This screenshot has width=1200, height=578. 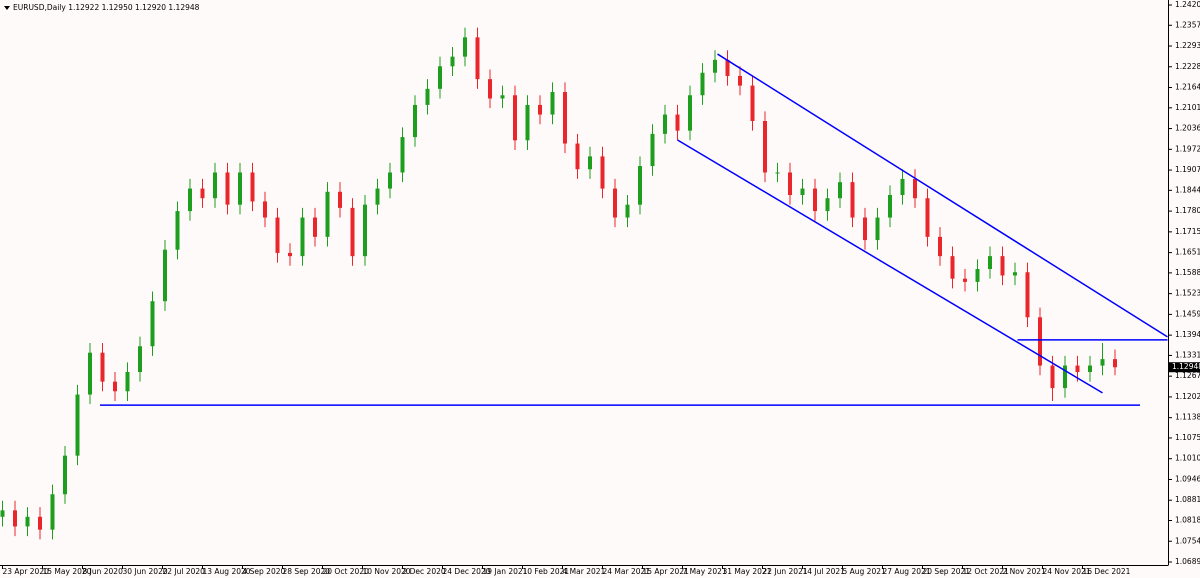 I want to click on y-tick-label: 1.15235, so click(x=1187, y=293).